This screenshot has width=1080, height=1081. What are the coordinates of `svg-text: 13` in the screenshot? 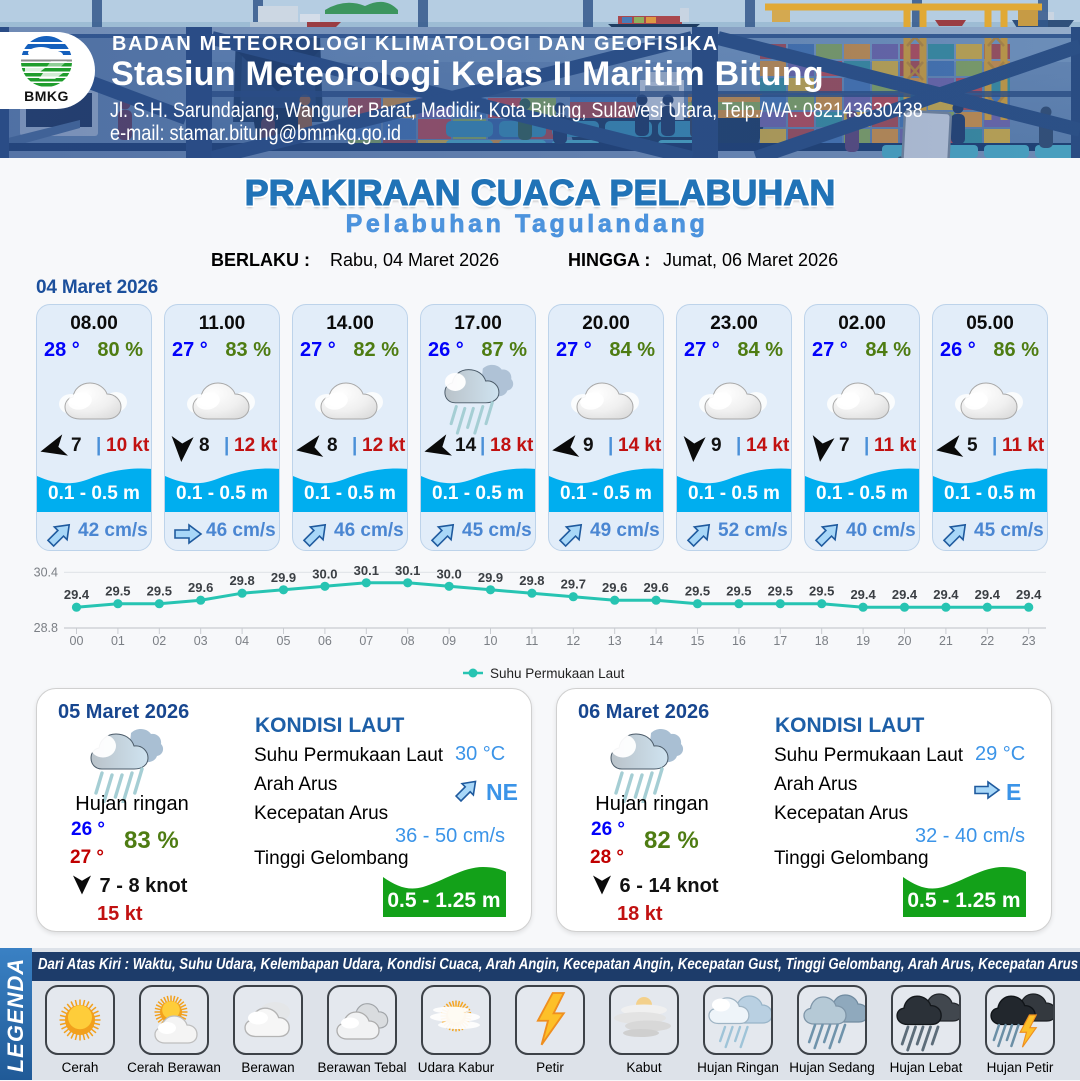 It's located at (615, 641).